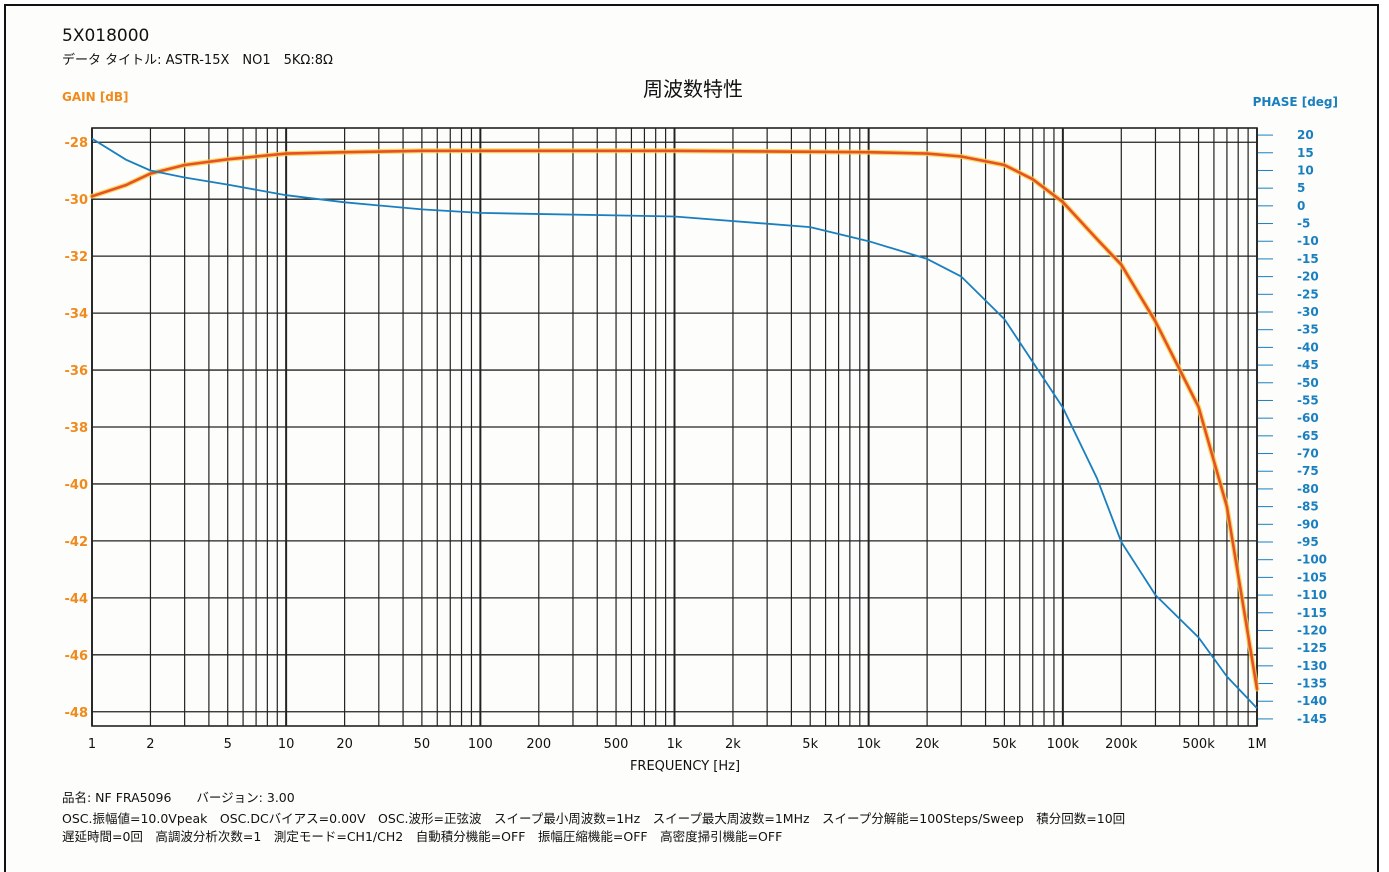  I want to click on phase-tick-label: -85, so click(1308, 507).